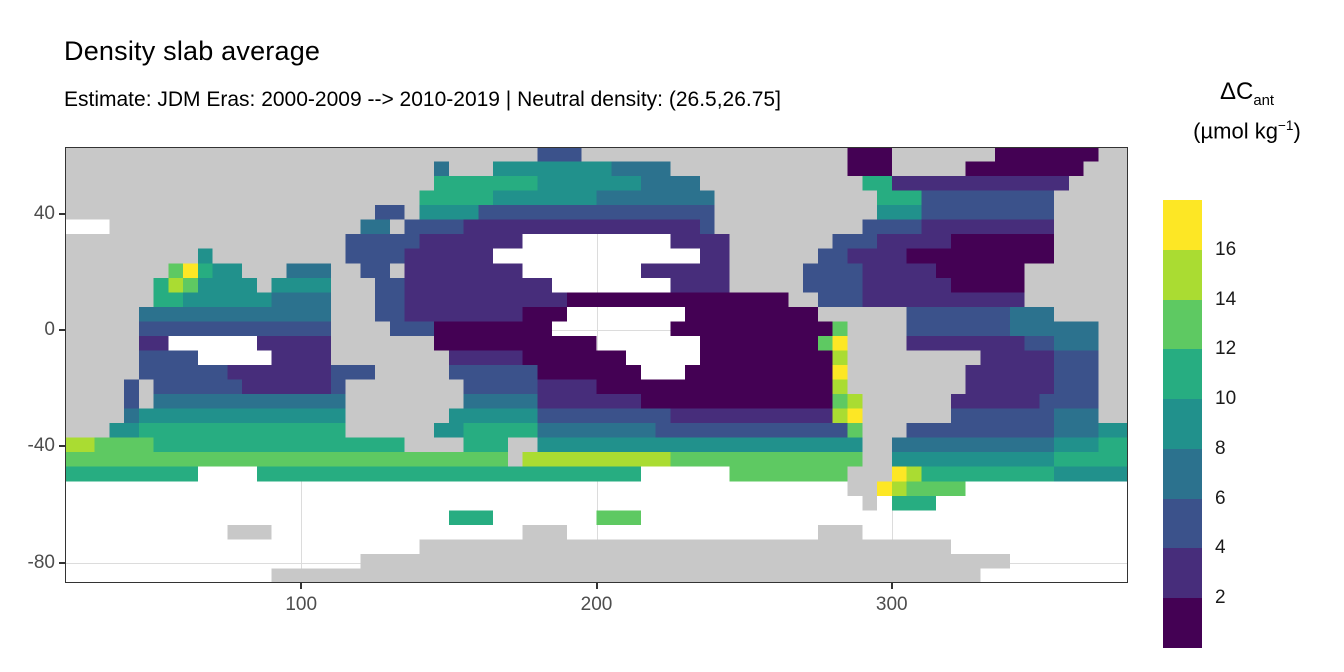 The height and width of the screenshot is (672, 1344). What do you see at coordinates (1226, 399) in the screenshot?
I see `legend-tick-label: 10` at bounding box center [1226, 399].